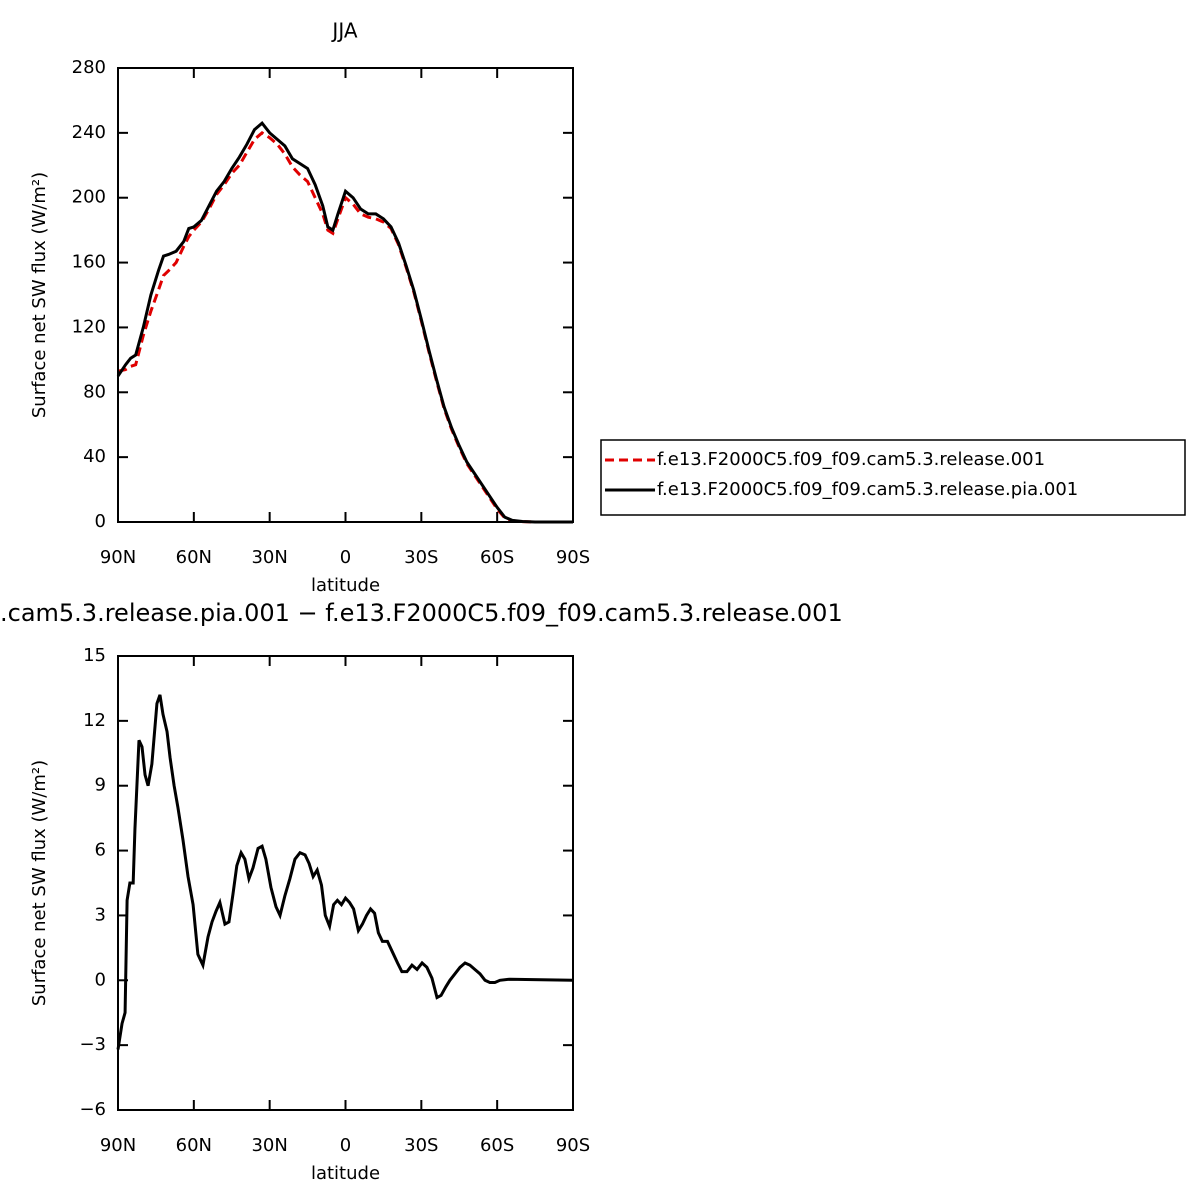 The width and height of the screenshot is (1202, 1202). Describe the element at coordinates (94, 456) in the screenshot. I see `y-tick-label: 40` at that location.